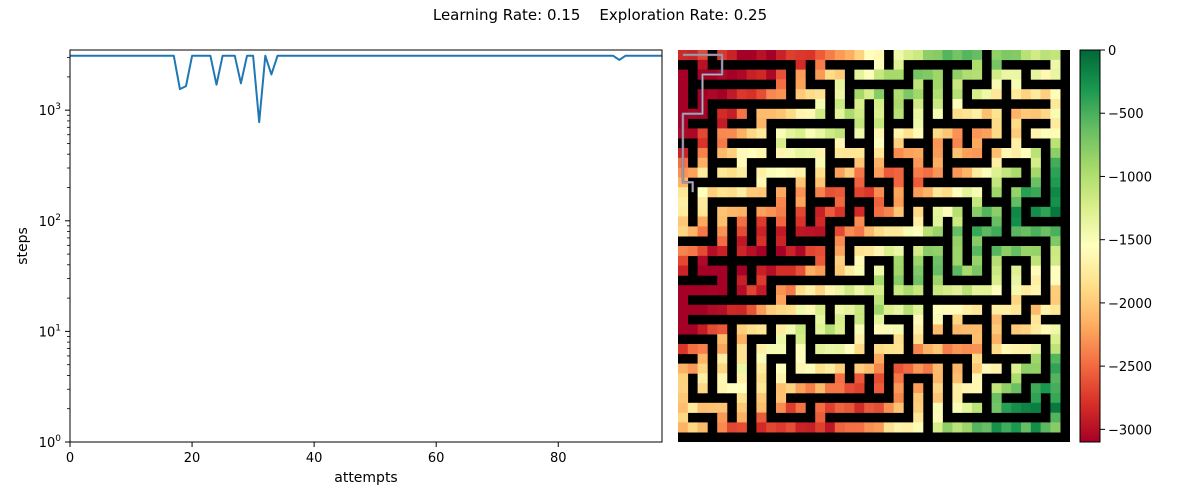  I want to click on x-axis-label: attempts, so click(365, 478).